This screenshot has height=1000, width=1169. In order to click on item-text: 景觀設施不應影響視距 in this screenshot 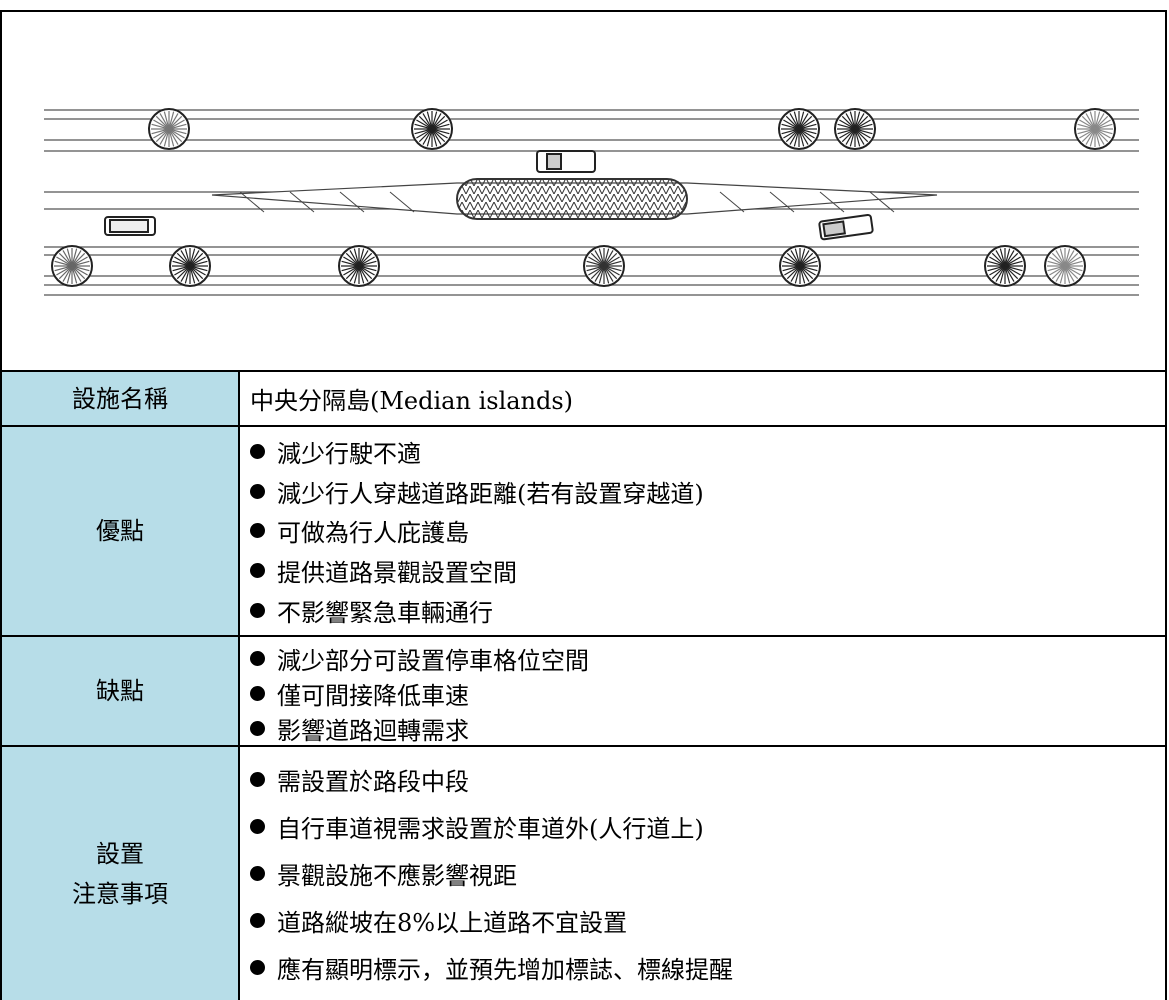, I will do `click(397, 875)`.